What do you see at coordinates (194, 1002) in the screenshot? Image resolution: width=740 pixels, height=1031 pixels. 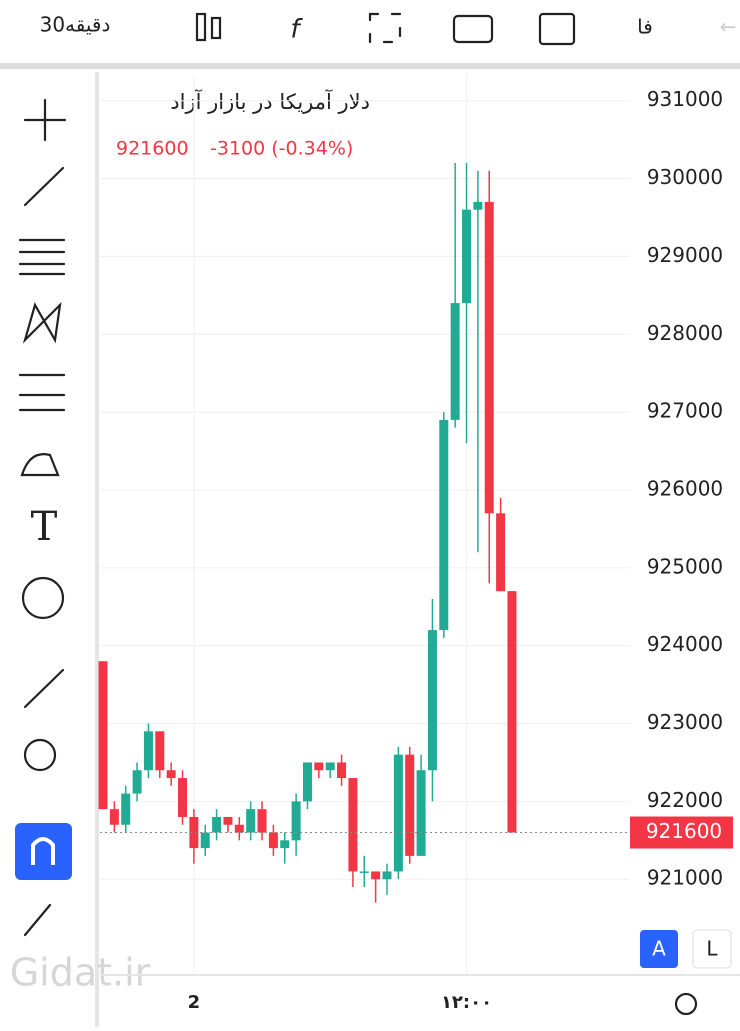 I see `x-tick-label: 2` at bounding box center [194, 1002].